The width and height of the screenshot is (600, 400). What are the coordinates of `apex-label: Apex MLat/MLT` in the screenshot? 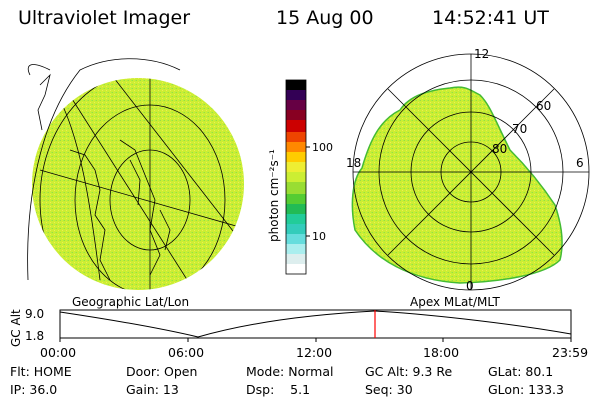 It's located at (455, 302).